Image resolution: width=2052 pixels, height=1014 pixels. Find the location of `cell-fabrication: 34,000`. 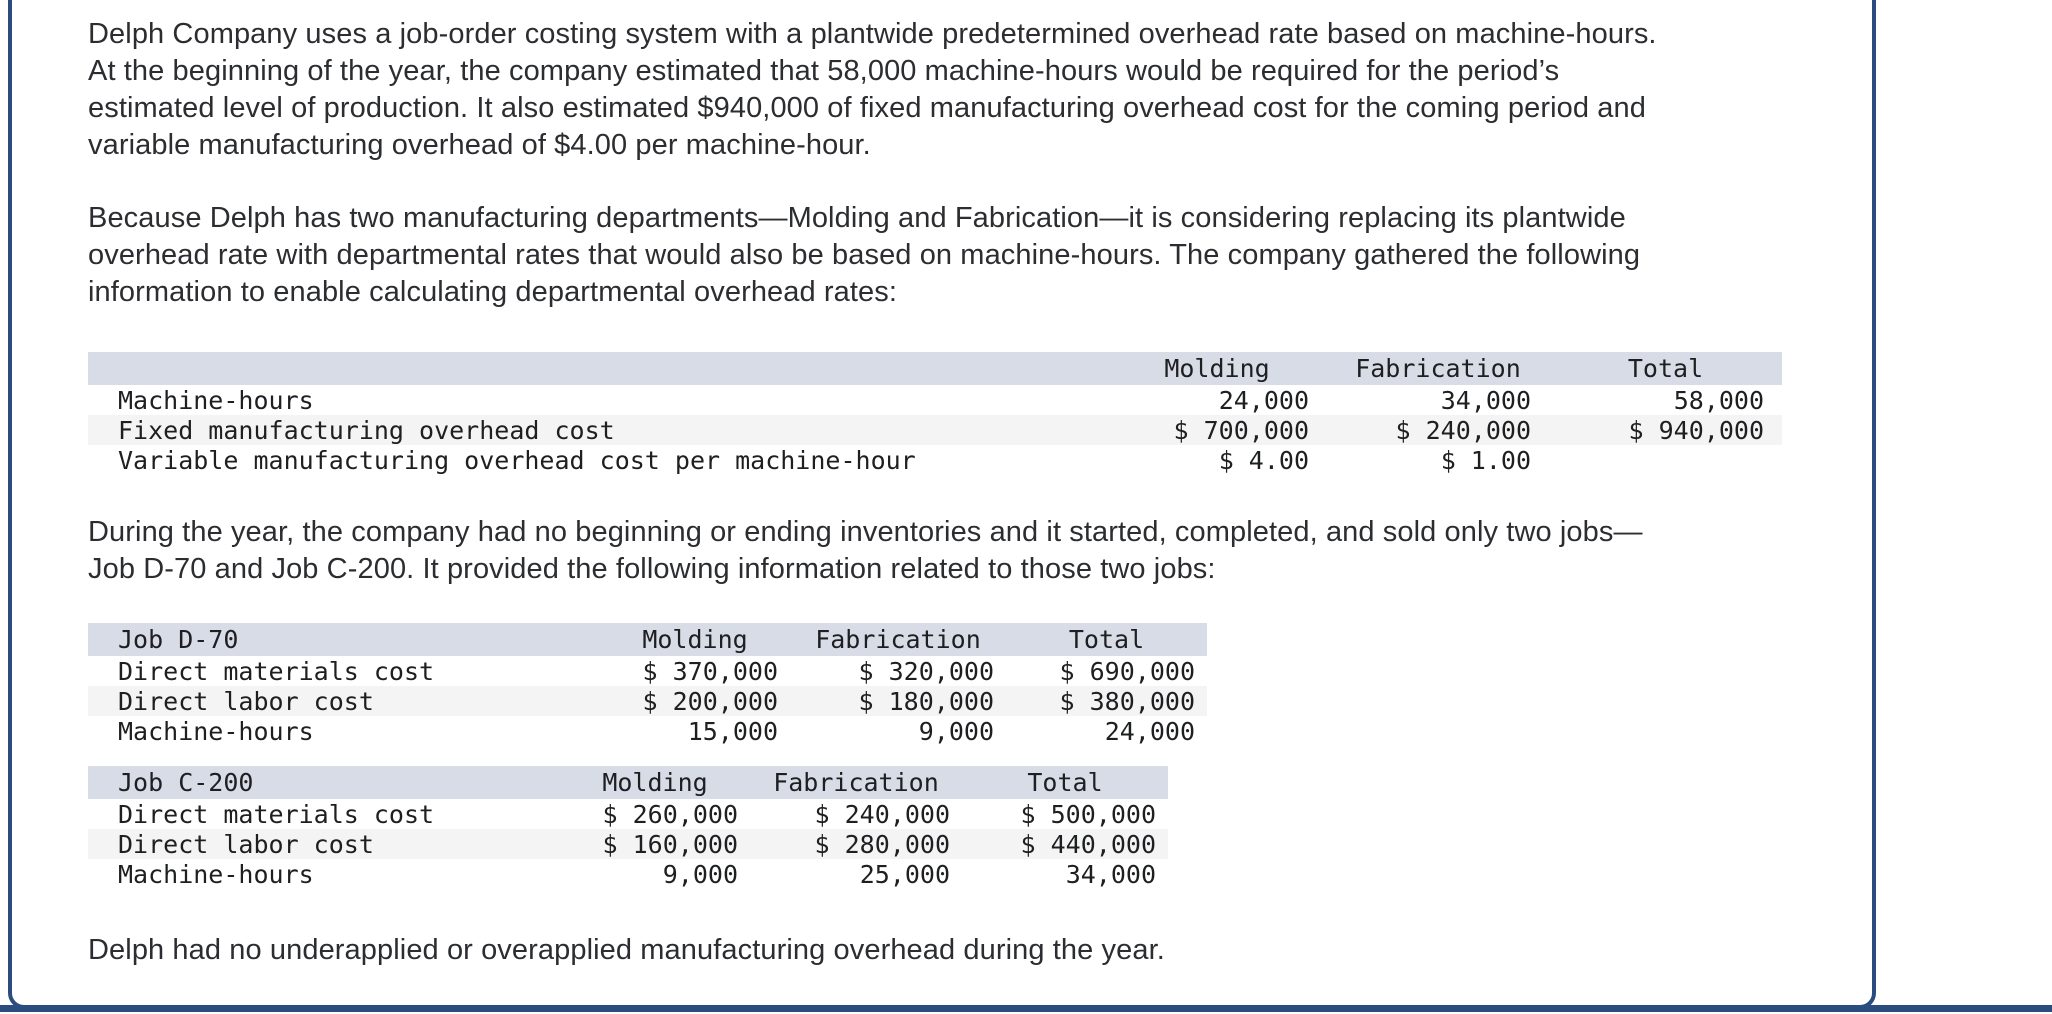

cell-fabrication: 34,000 is located at coordinates (1485, 400).